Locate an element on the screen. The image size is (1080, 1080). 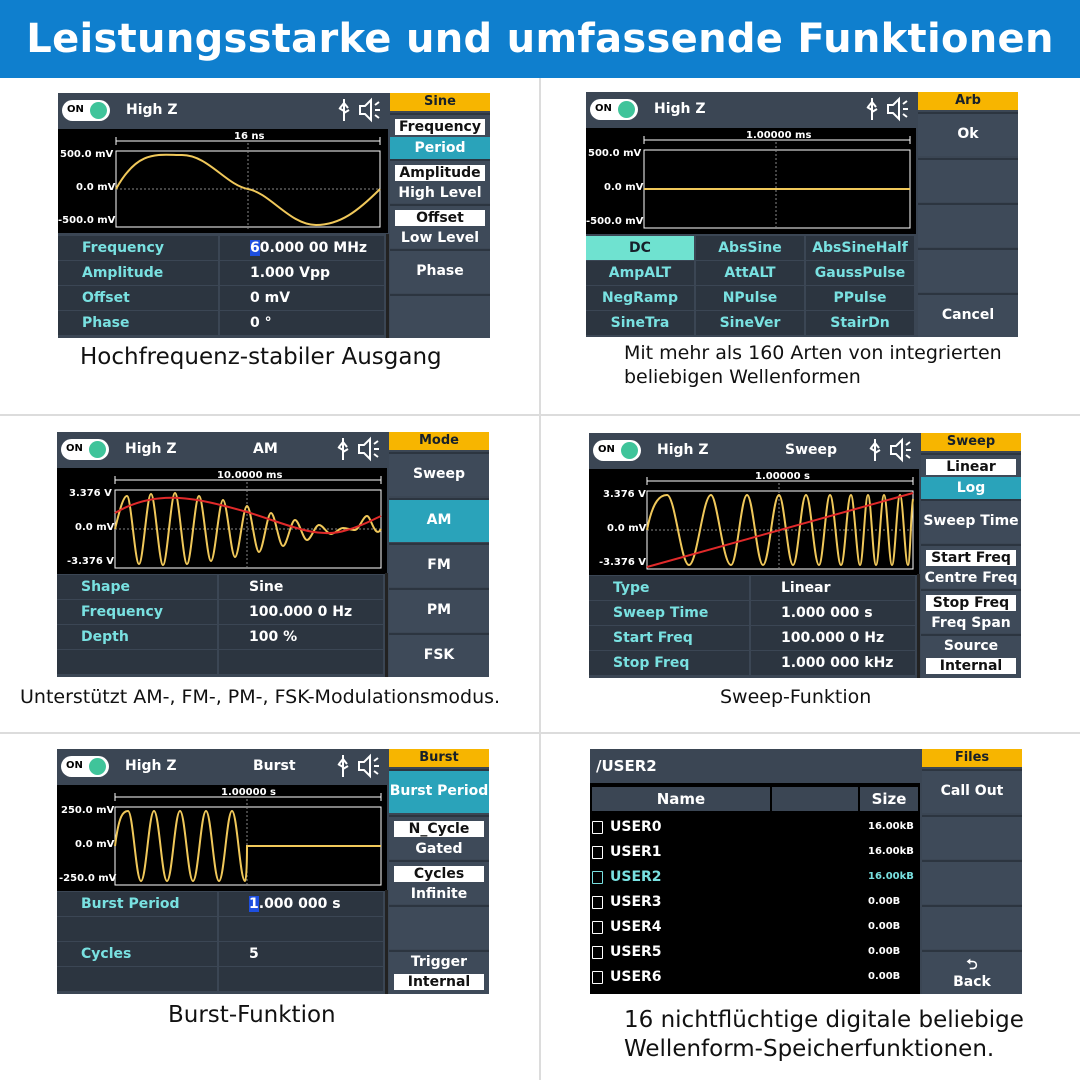
column-header-size: Size is located at coordinates (889, 799).